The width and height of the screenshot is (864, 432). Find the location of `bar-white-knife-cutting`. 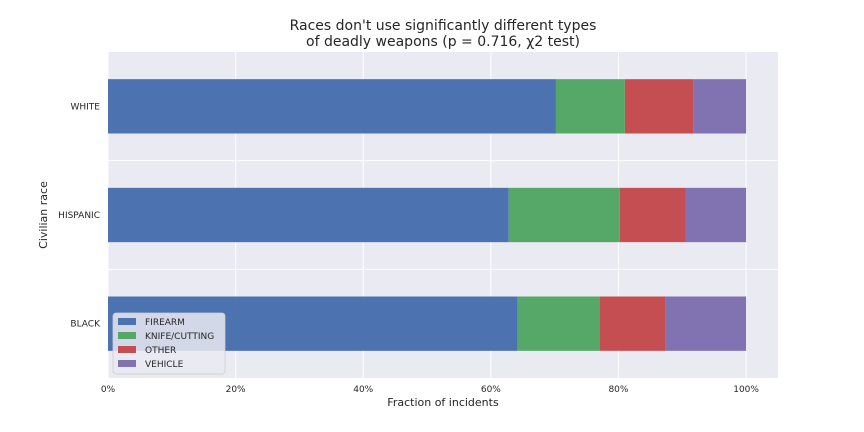

bar-white-knife-cutting is located at coordinates (590, 106).